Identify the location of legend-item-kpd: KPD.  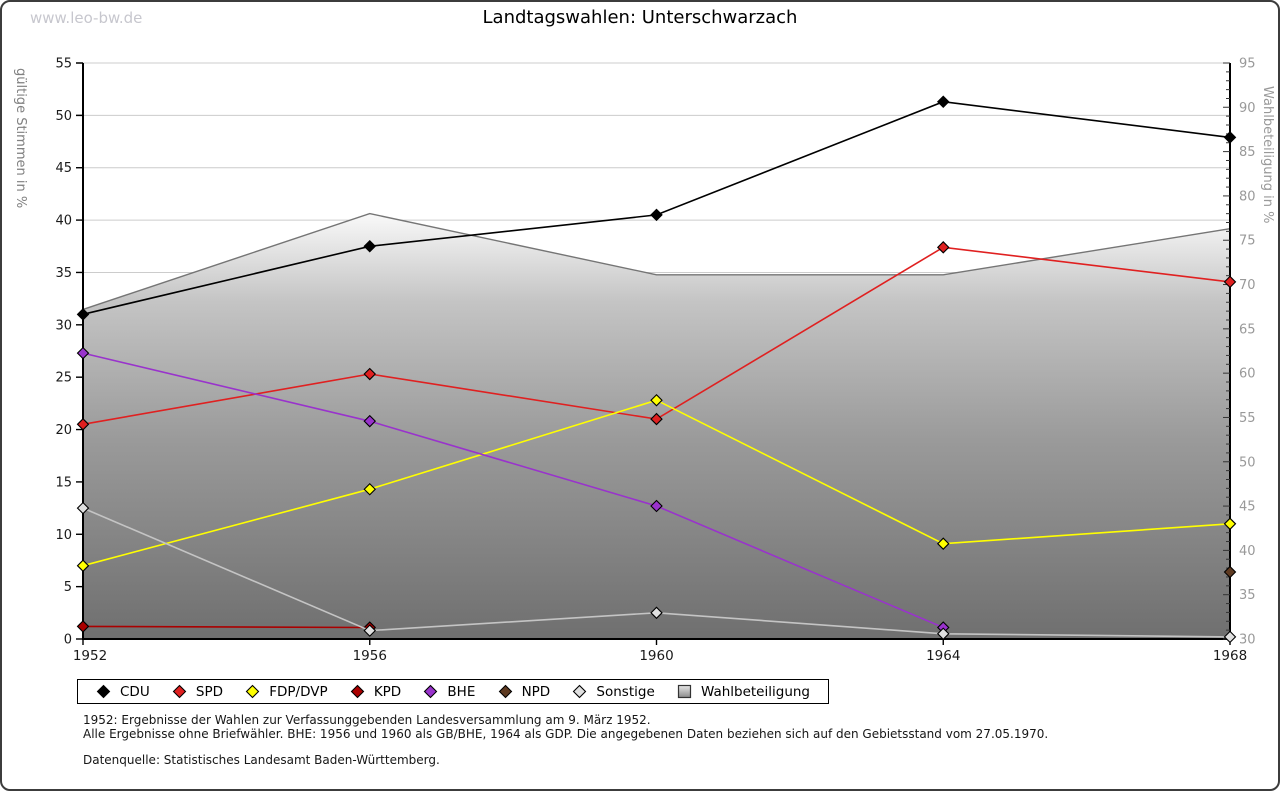
(375, 692).